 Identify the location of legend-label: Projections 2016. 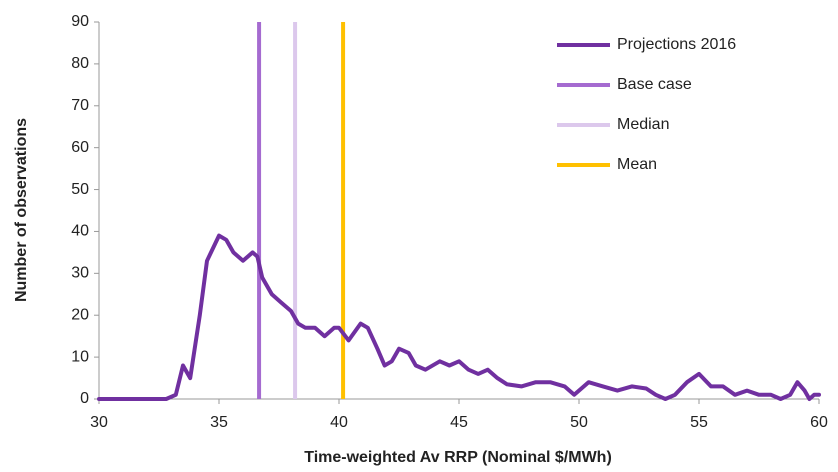
(676, 44).